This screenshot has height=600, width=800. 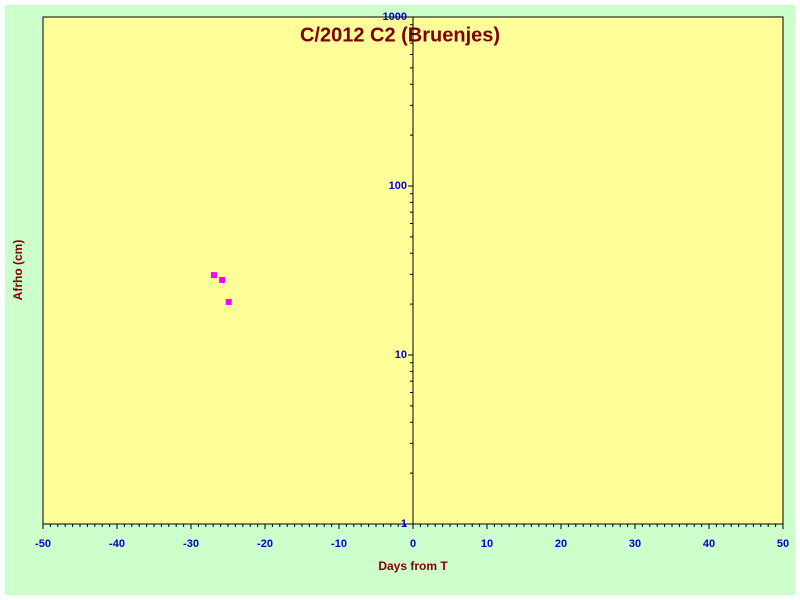 I want to click on x-tick-label: 50, so click(x=783, y=544).